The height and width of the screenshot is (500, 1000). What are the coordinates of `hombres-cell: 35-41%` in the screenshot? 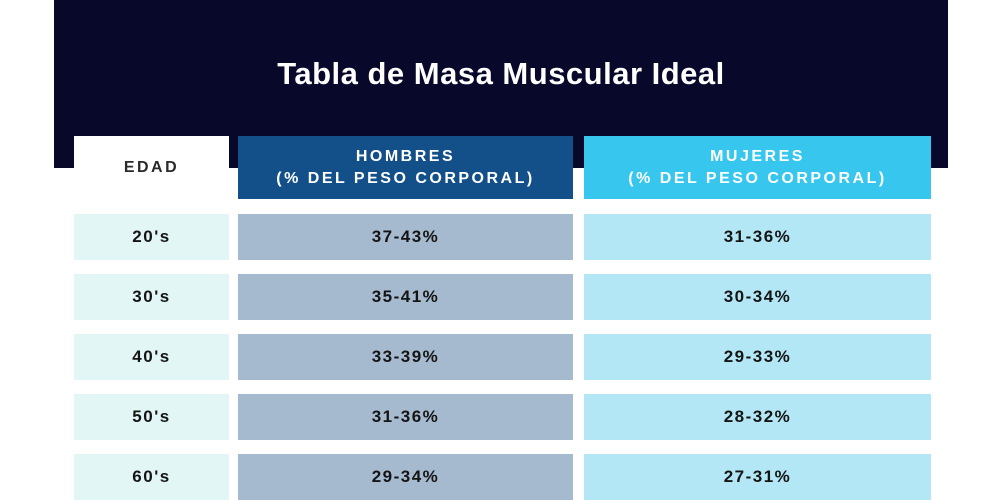 It's located at (405, 297).